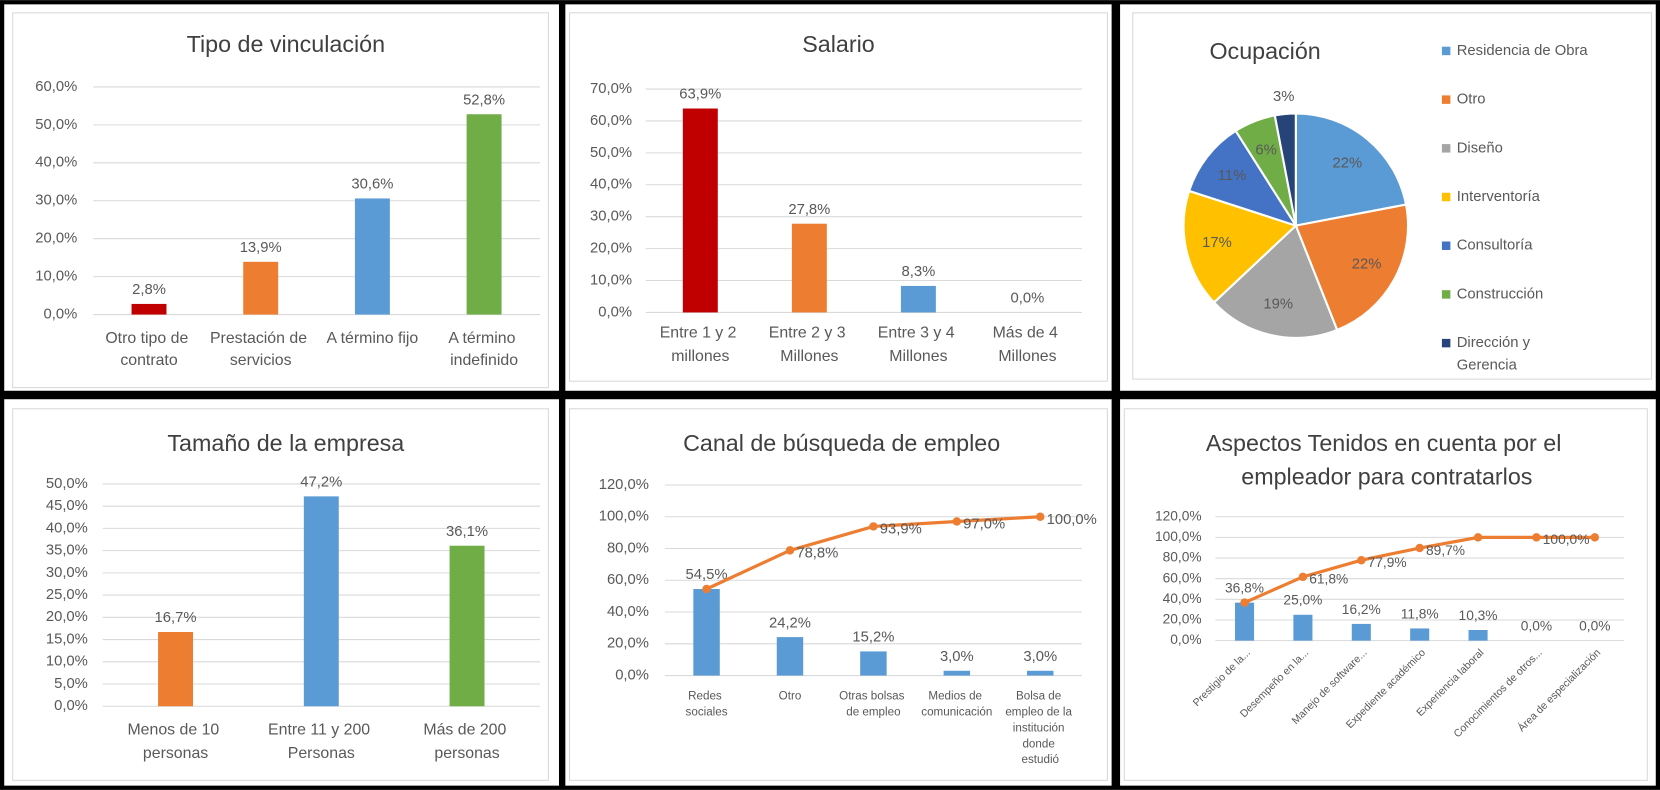 This screenshot has height=790, width=1660. What do you see at coordinates (706, 696) in the screenshot?
I see `text-line: Redes` at bounding box center [706, 696].